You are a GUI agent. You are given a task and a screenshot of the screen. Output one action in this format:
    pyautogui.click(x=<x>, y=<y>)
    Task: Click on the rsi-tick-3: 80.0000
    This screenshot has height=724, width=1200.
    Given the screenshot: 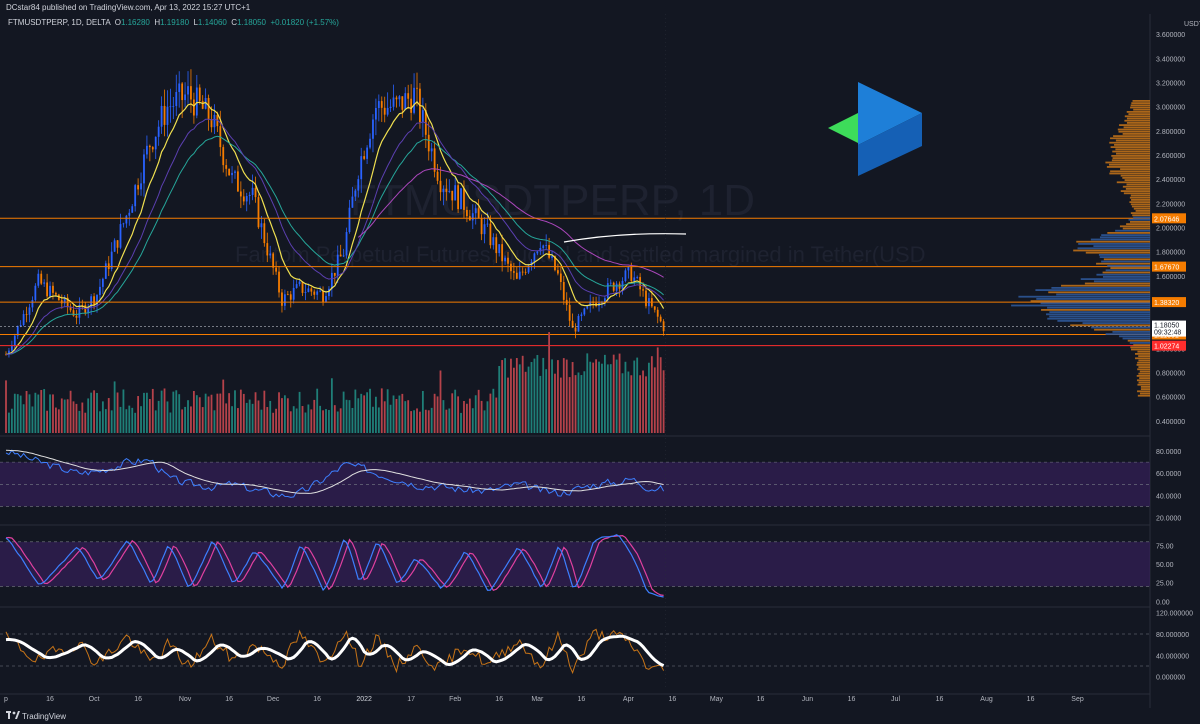 What is the action you would take?
    pyautogui.click(x=1168, y=452)
    